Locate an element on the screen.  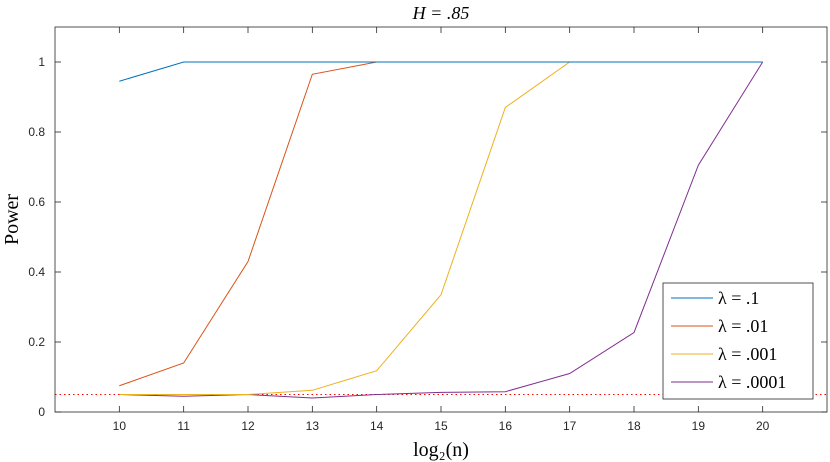
x-tick-label: 10 is located at coordinates (120, 426).